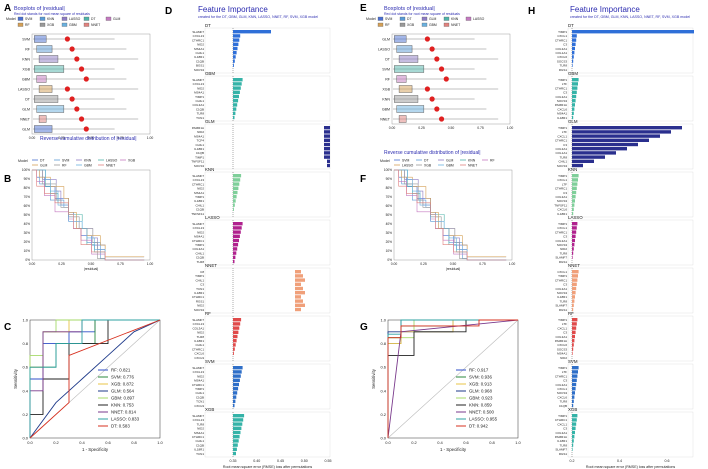 Image resolution: width=708 pixels, height=469 pixels. I want to click on panel-label-a: A, so click(7, 8).